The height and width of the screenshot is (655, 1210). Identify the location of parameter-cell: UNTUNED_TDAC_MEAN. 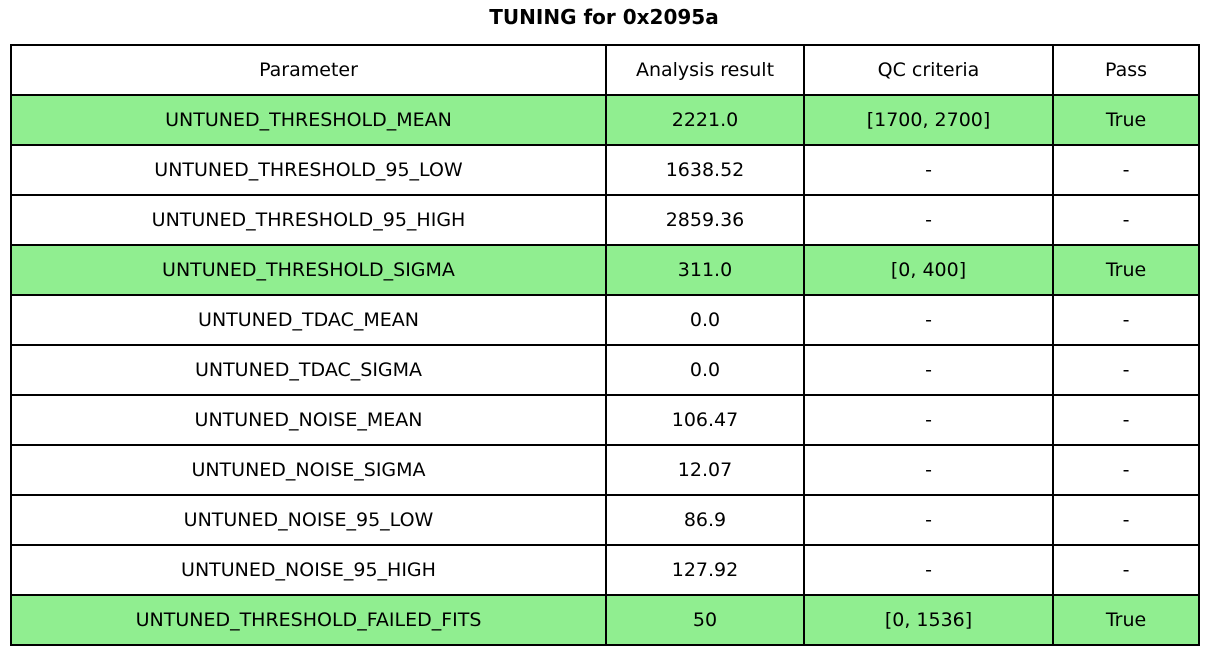
(308, 320).